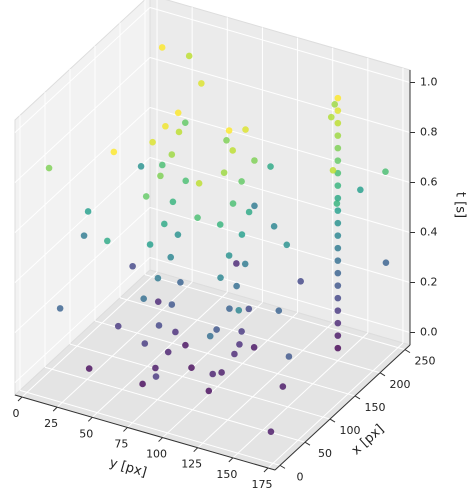  I want to click on axis-line, so click(145, 432).